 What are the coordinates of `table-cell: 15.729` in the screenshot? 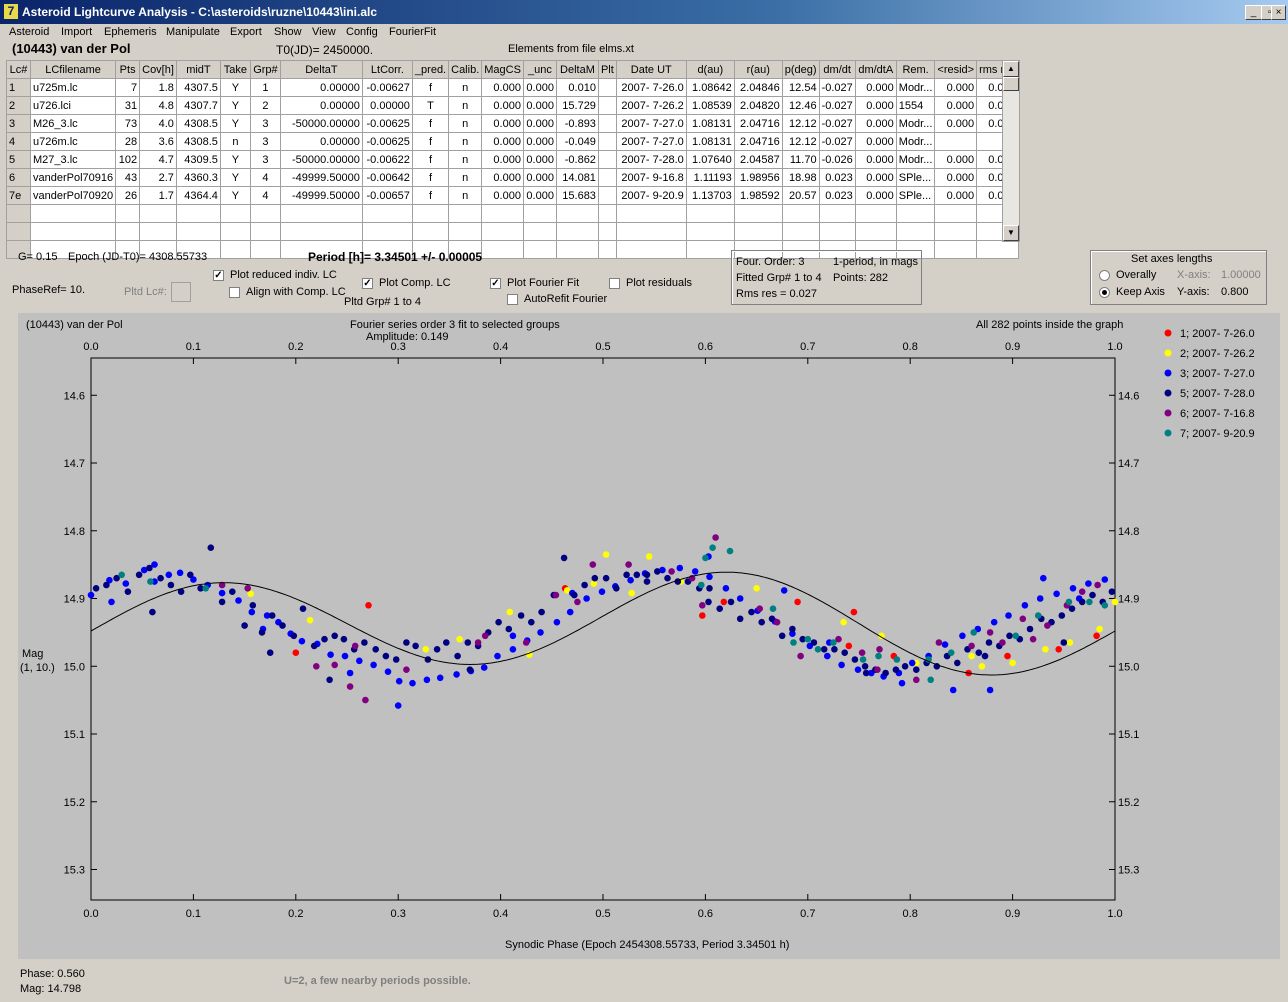 It's located at (577, 105).